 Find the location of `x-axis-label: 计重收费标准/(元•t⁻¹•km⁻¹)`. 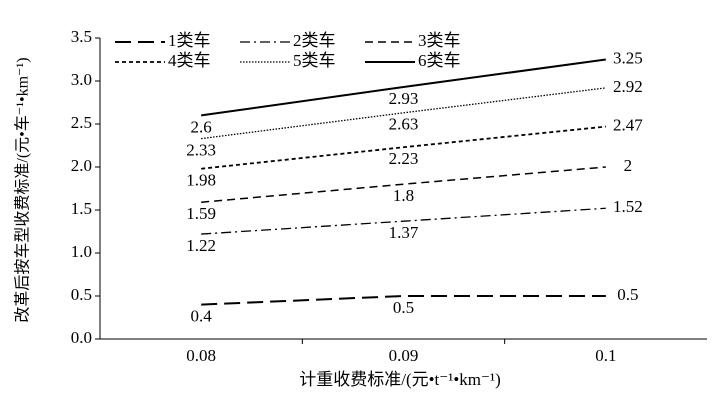

x-axis-label: 计重收费标准/(元•t⁻¹•km⁻¹) is located at coordinates (400, 379).